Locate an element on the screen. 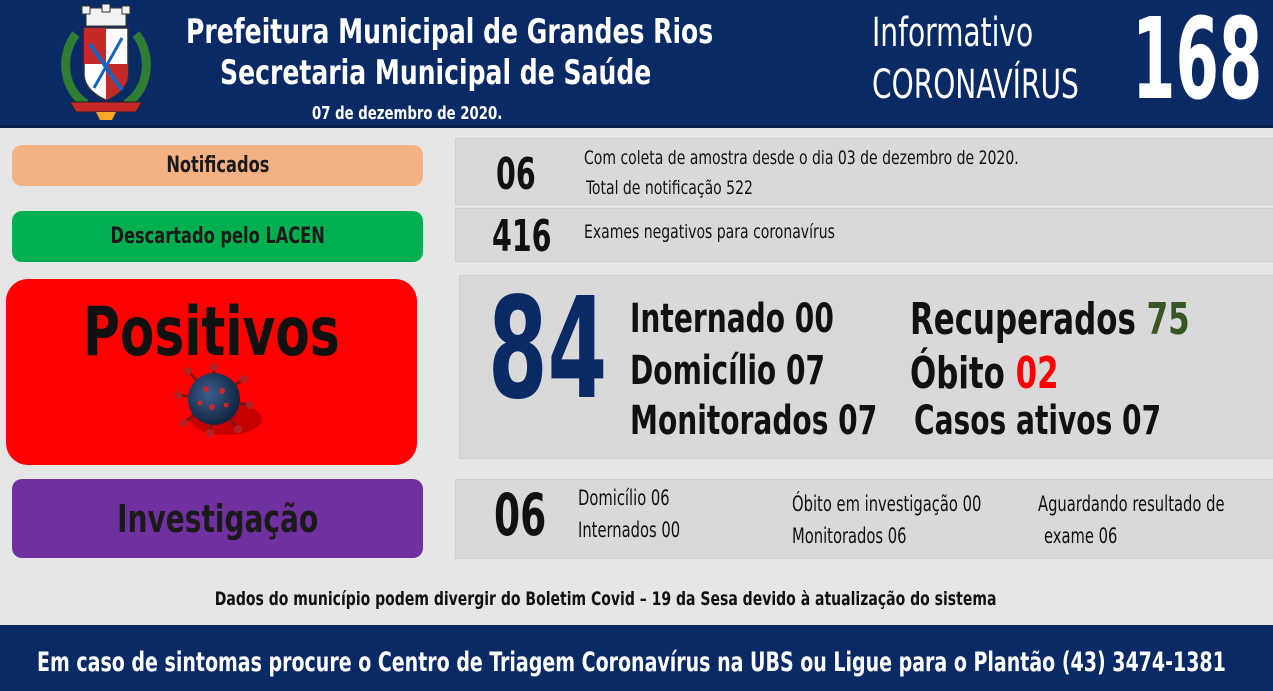  descartado-label-text: Descartado pelo LACEN is located at coordinates (217, 236).